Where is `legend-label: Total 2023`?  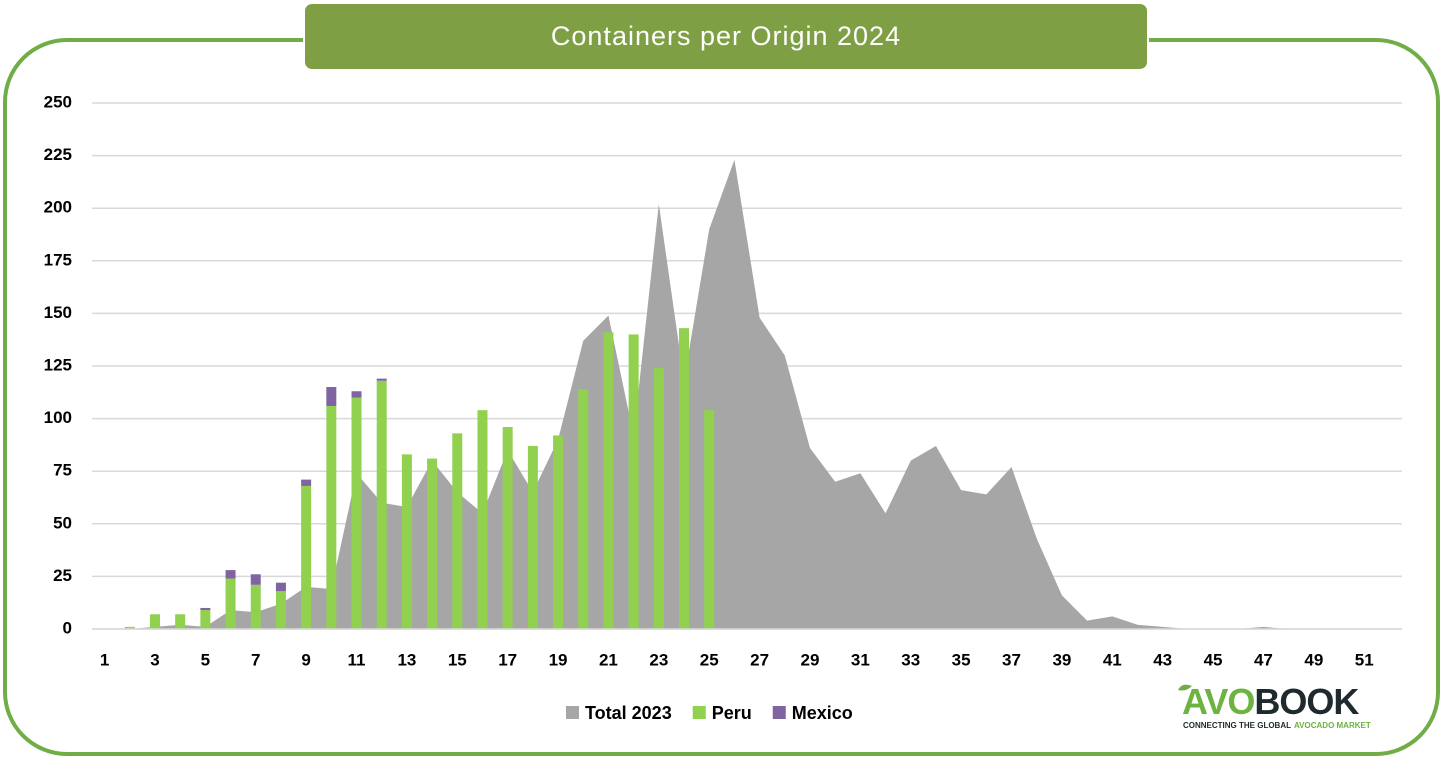
legend-label: Total 2023 is located at coordinates (628, 713).